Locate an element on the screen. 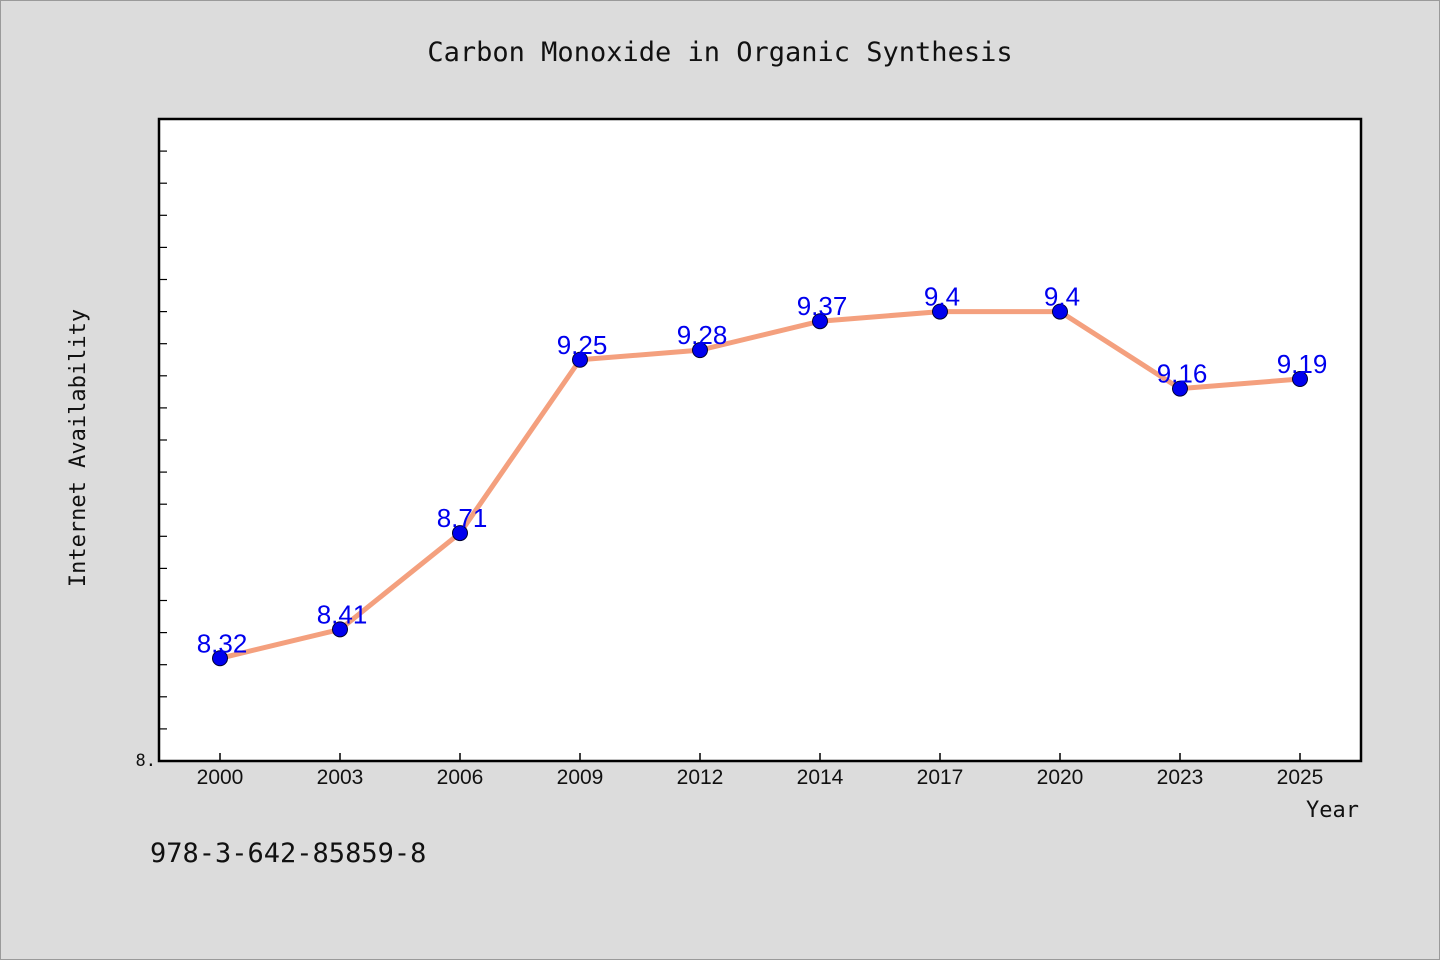  x-tick-label: 2006 is located at coordinates (460, 777).